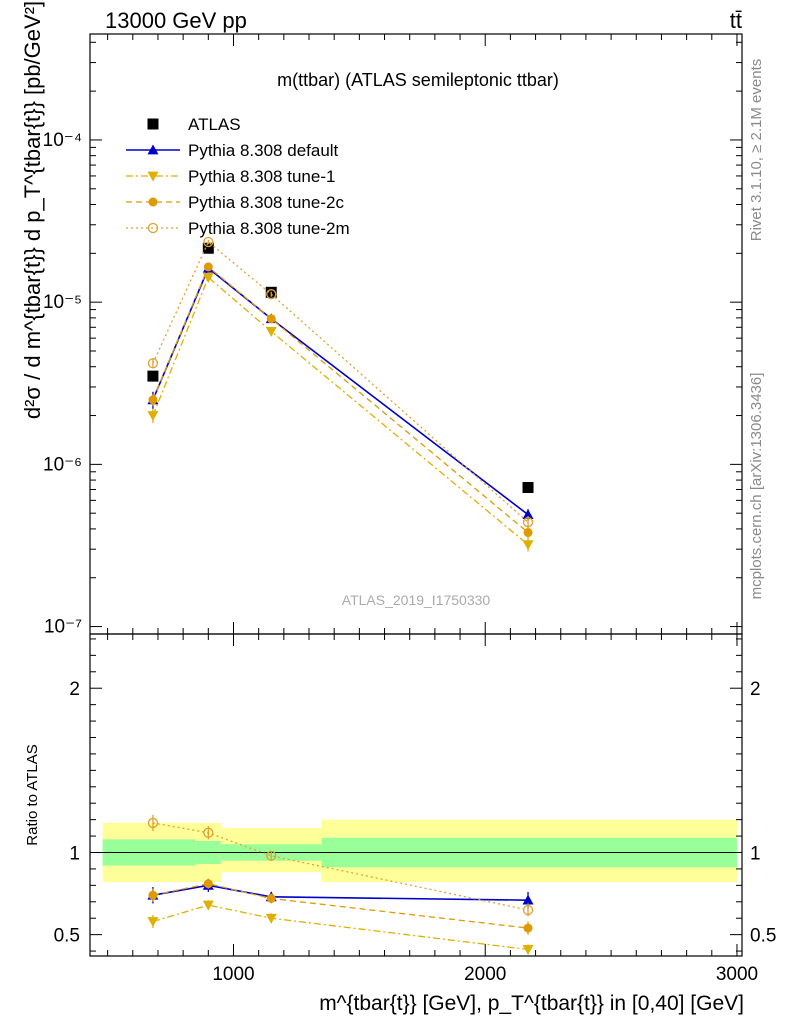  What do you see at coordinates (737, 974) in the screenshot?
I see `x-tick-label: 3000` at bounding box center [737, 974].